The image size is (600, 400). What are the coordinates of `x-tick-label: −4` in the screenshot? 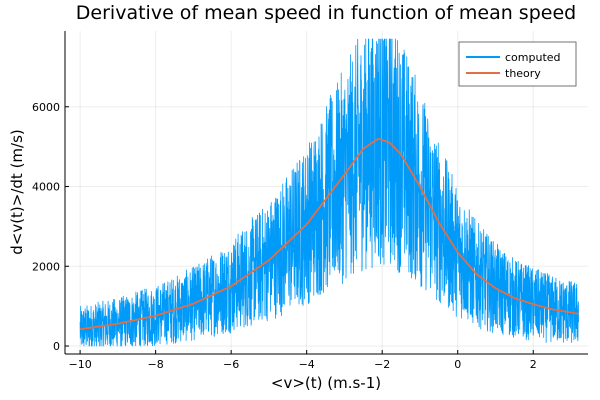 It's located at (307, 364).